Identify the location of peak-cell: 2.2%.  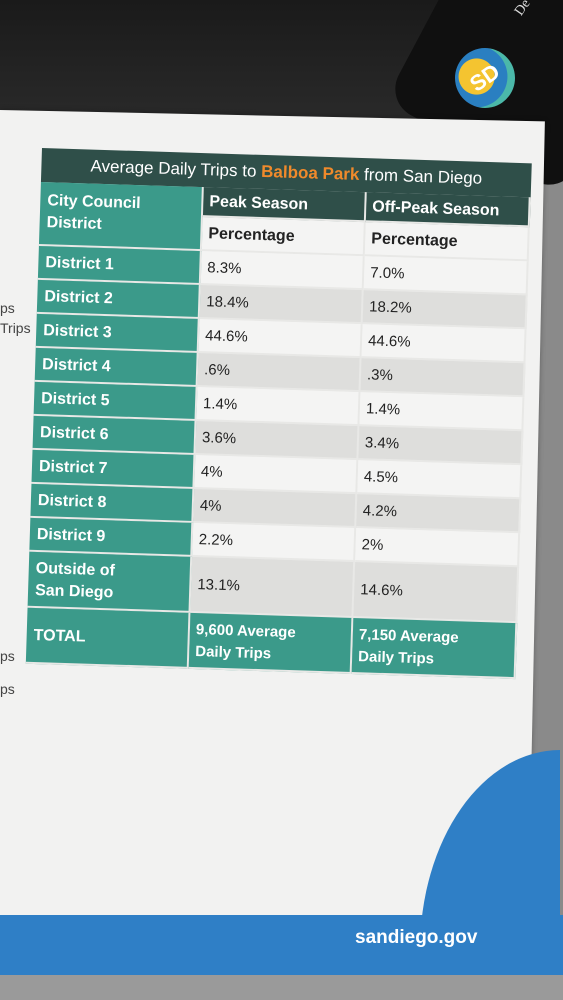
(274, 542).